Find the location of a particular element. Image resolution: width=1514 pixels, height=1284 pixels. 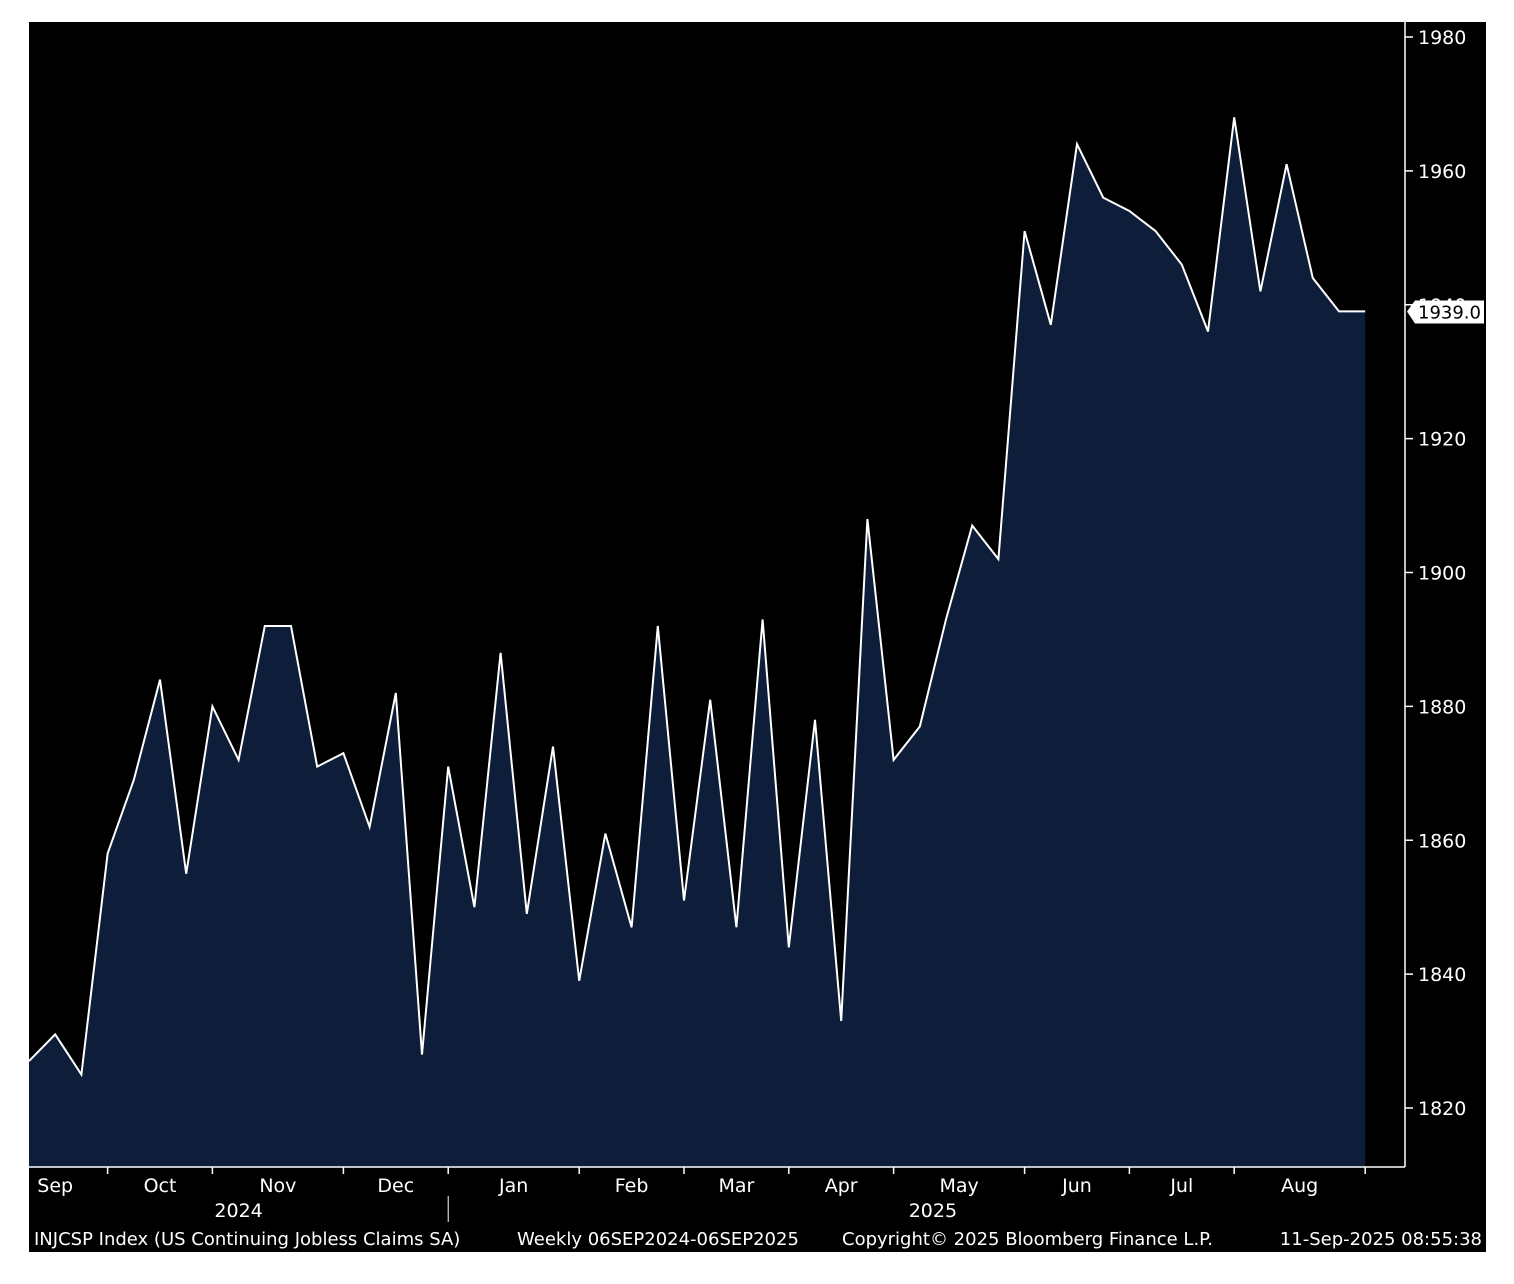

x-month-label: Aug is located at coordinates (1299, 1186).